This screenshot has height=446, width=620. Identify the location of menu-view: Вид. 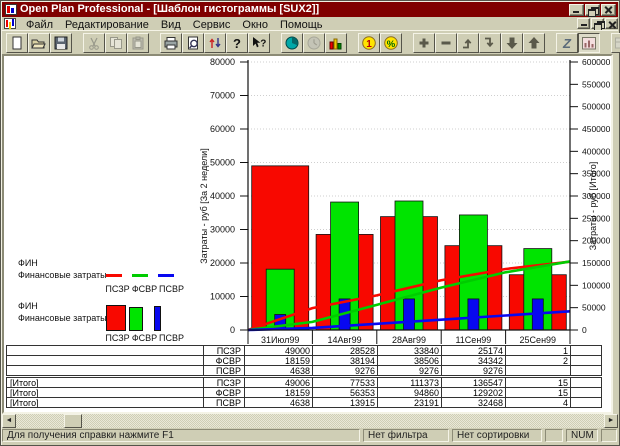
(170, 24).